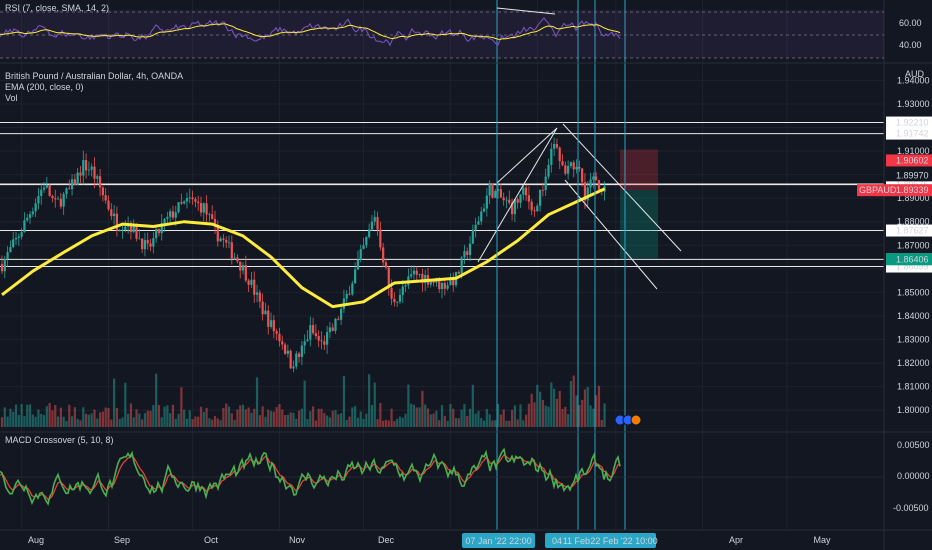 The height and width of the screenshot is (550, 932). I want to click on ema-line, so click(303, 248).